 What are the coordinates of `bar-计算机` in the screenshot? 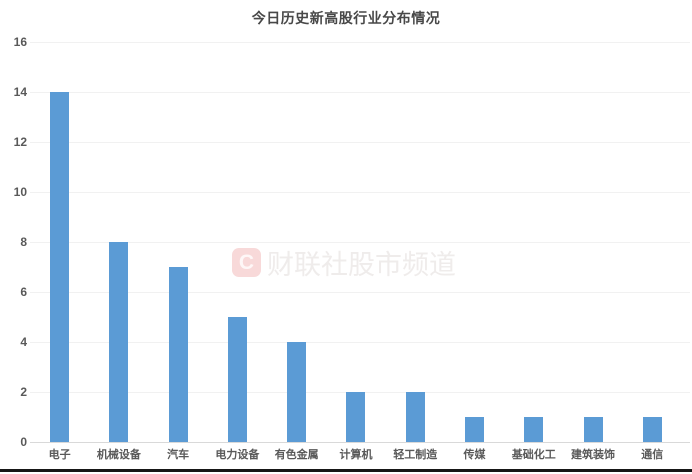 It's located at (356, 417).